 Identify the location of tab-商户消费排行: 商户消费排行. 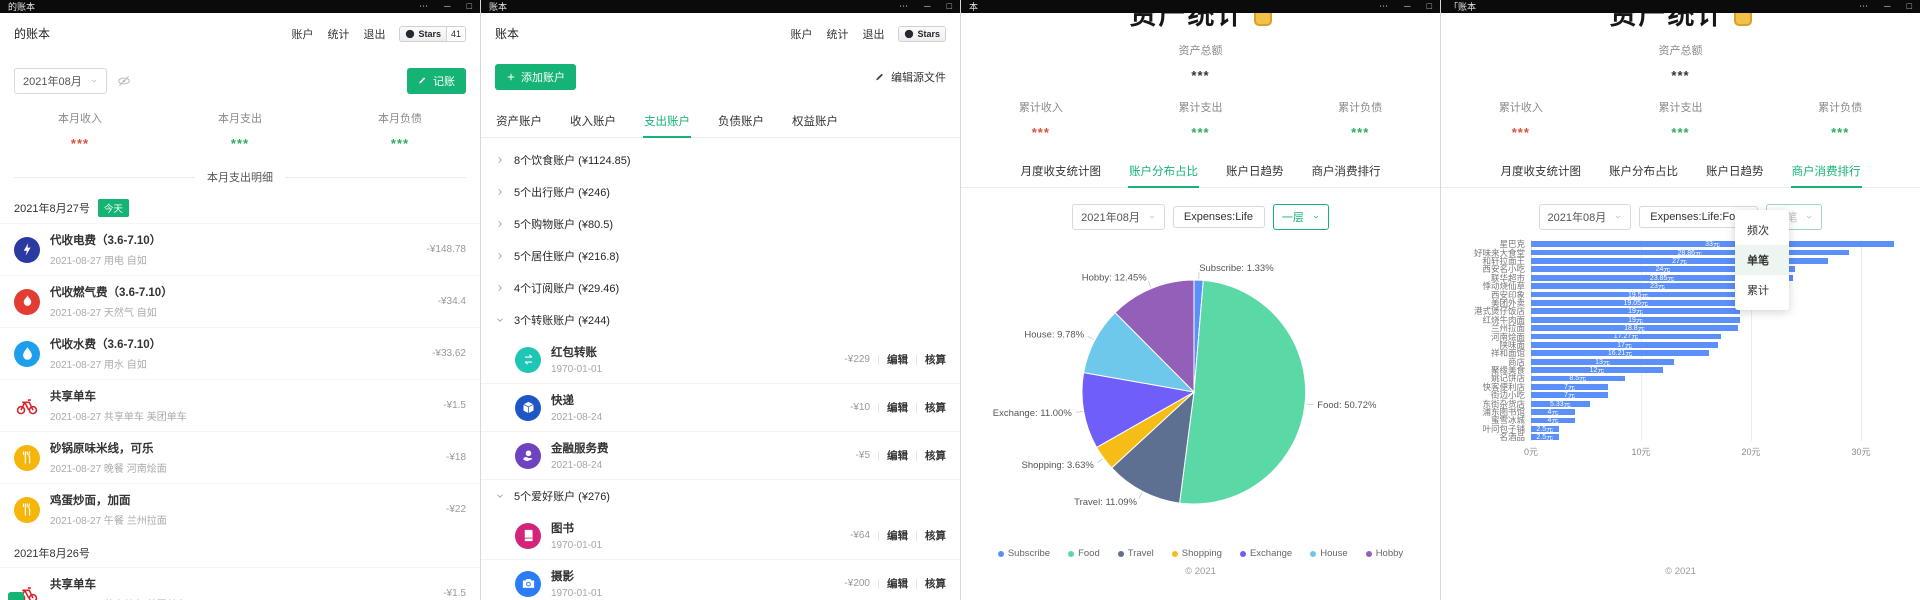
(1346, 172).